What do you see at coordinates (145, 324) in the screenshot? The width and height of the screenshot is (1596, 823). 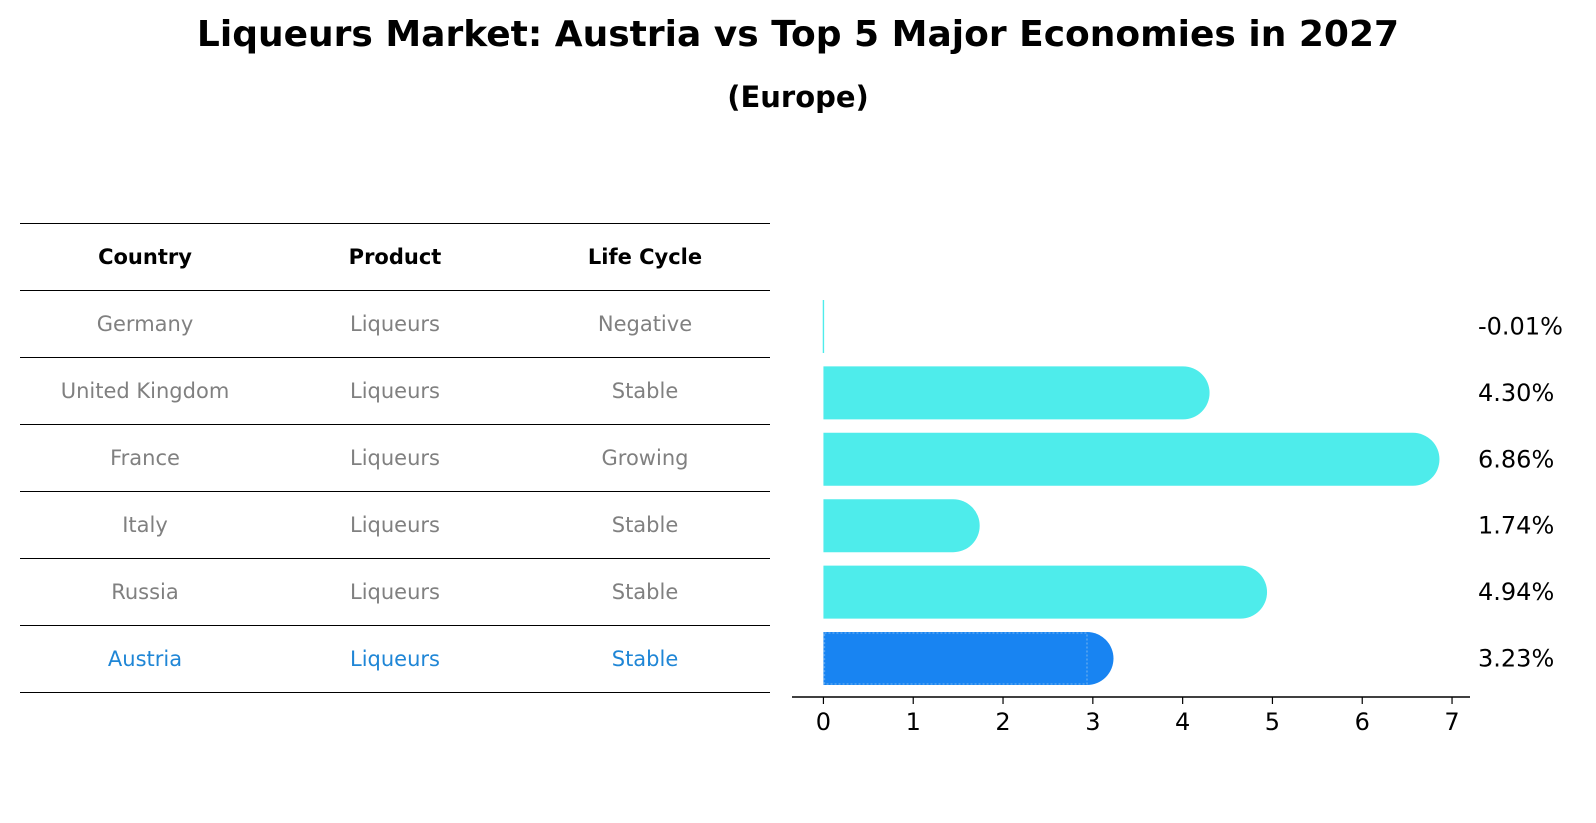 I see `cell-country: Germany` at bounding box center [145, 324].